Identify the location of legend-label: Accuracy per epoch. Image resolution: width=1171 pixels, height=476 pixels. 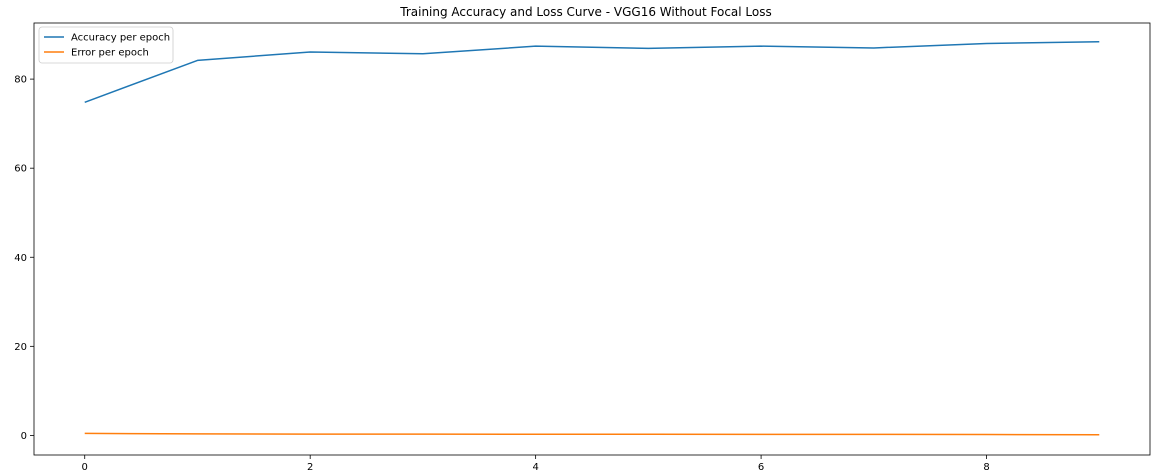
(120, 38).